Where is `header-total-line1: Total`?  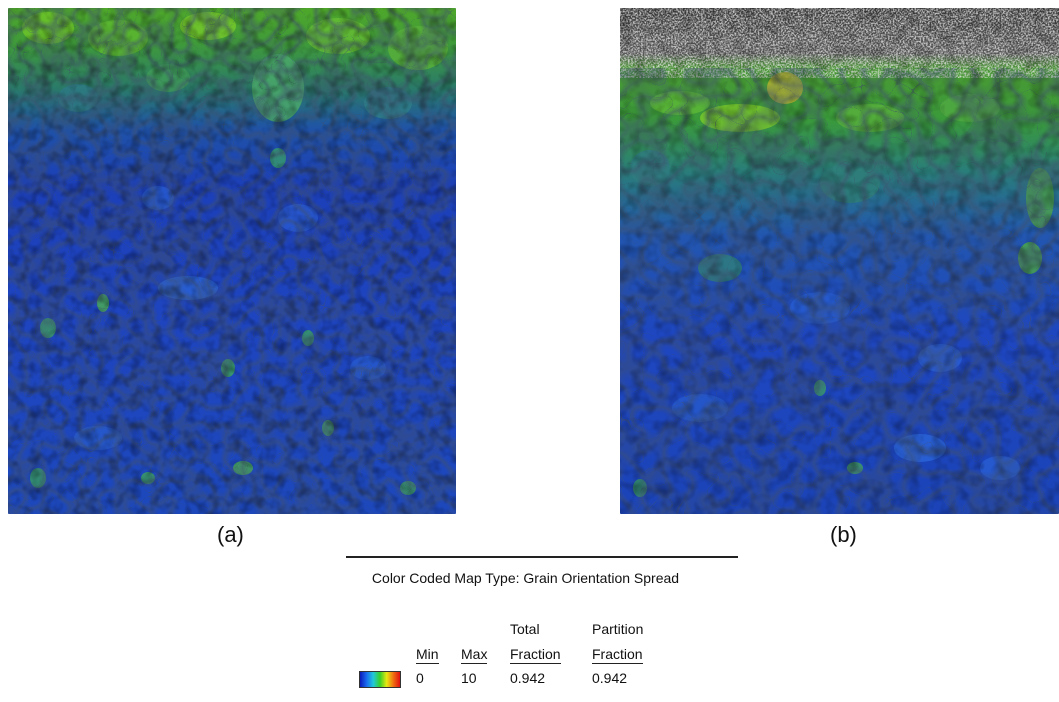
header-total-line1: Total is located at coordinates (525, 629).